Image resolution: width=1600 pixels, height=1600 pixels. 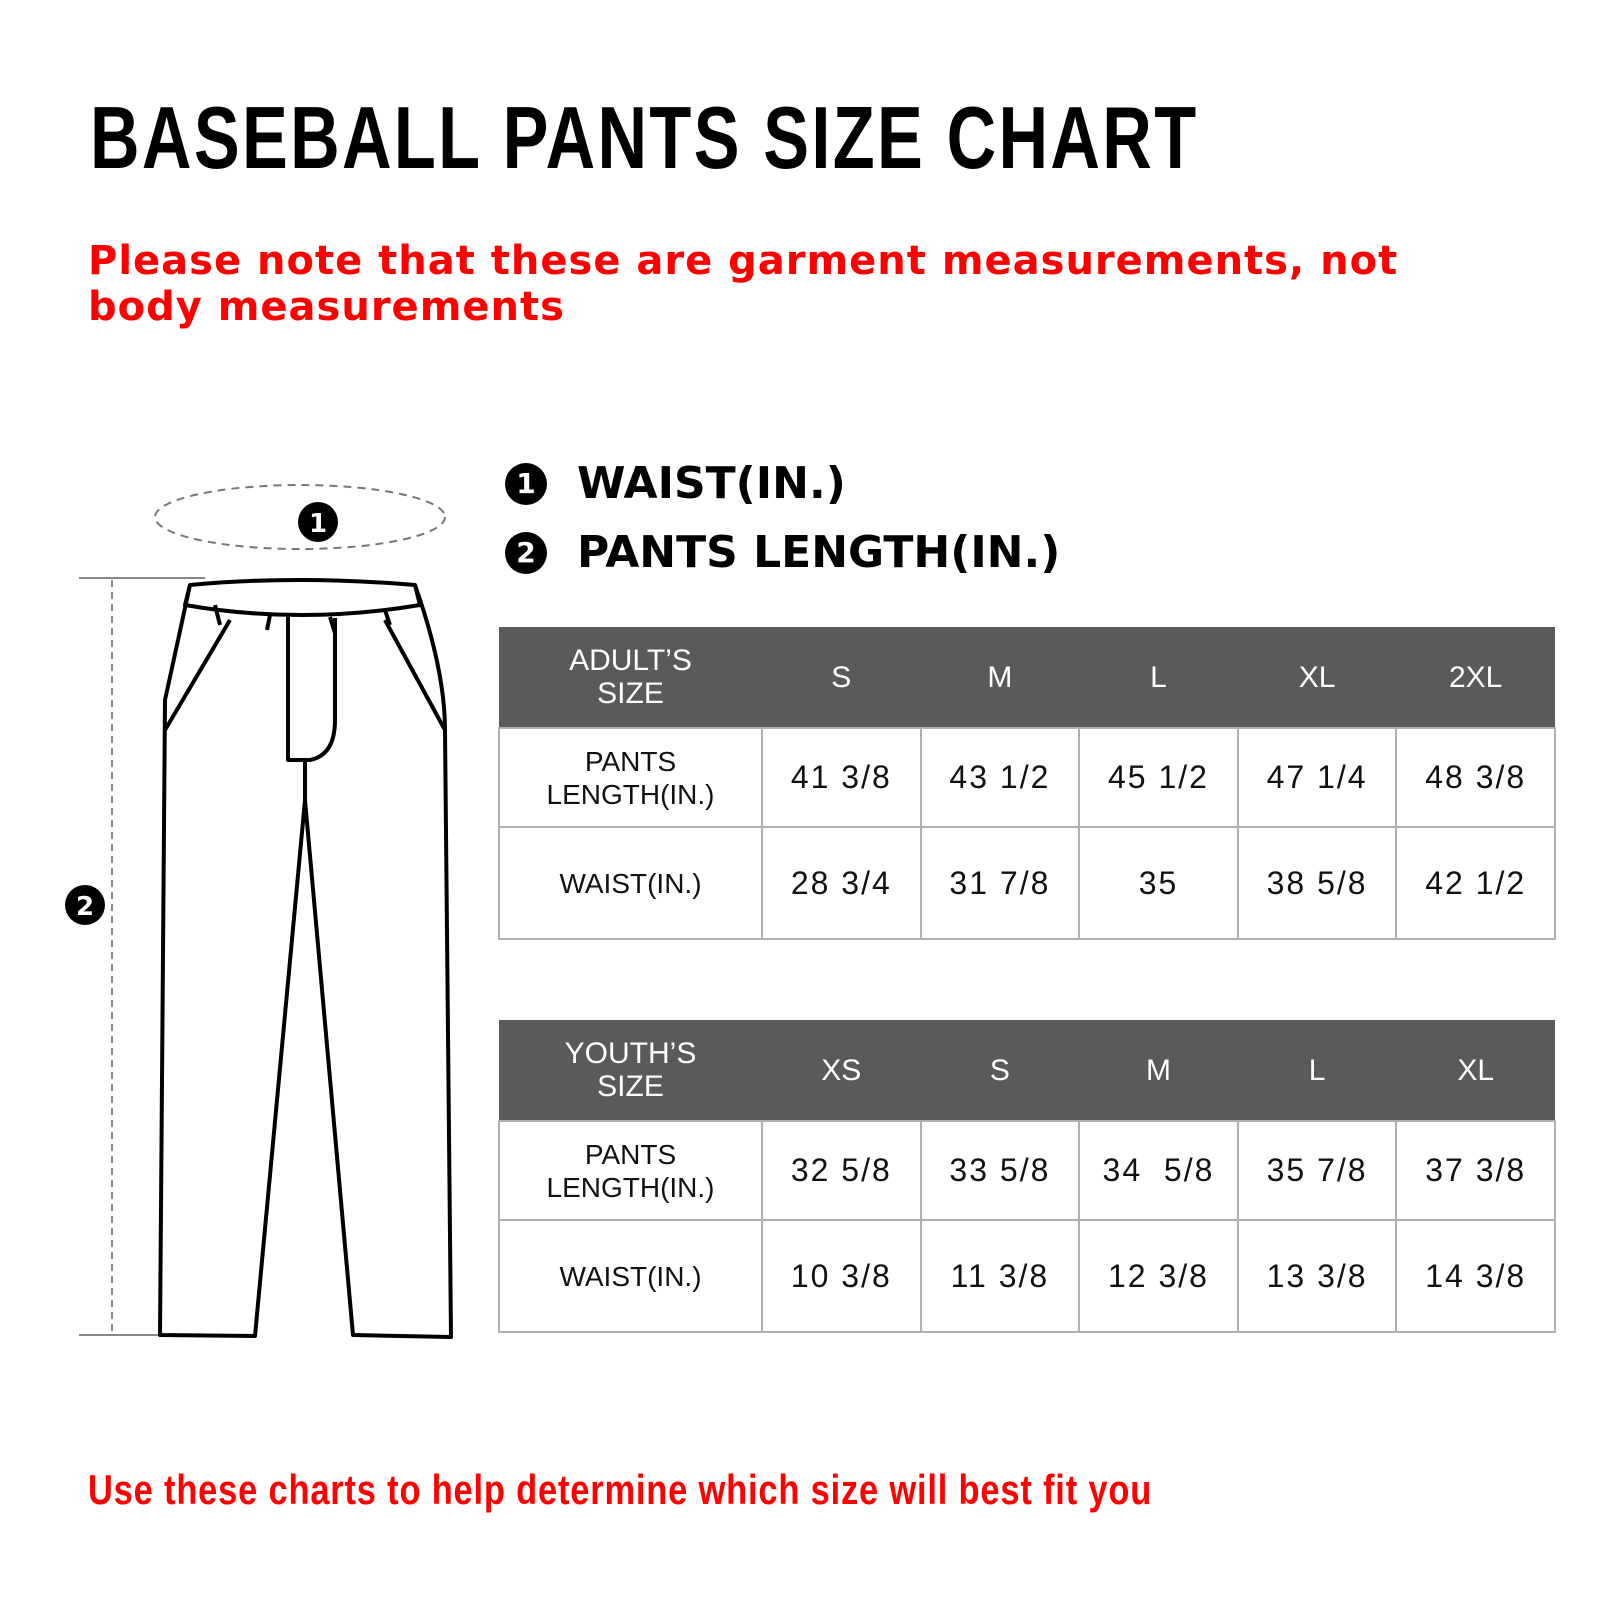 What do you see at coordinates (1317, 777) in the screenshot?
I see `table-cell: 47 1/4` at bounding box center [1317, 777].